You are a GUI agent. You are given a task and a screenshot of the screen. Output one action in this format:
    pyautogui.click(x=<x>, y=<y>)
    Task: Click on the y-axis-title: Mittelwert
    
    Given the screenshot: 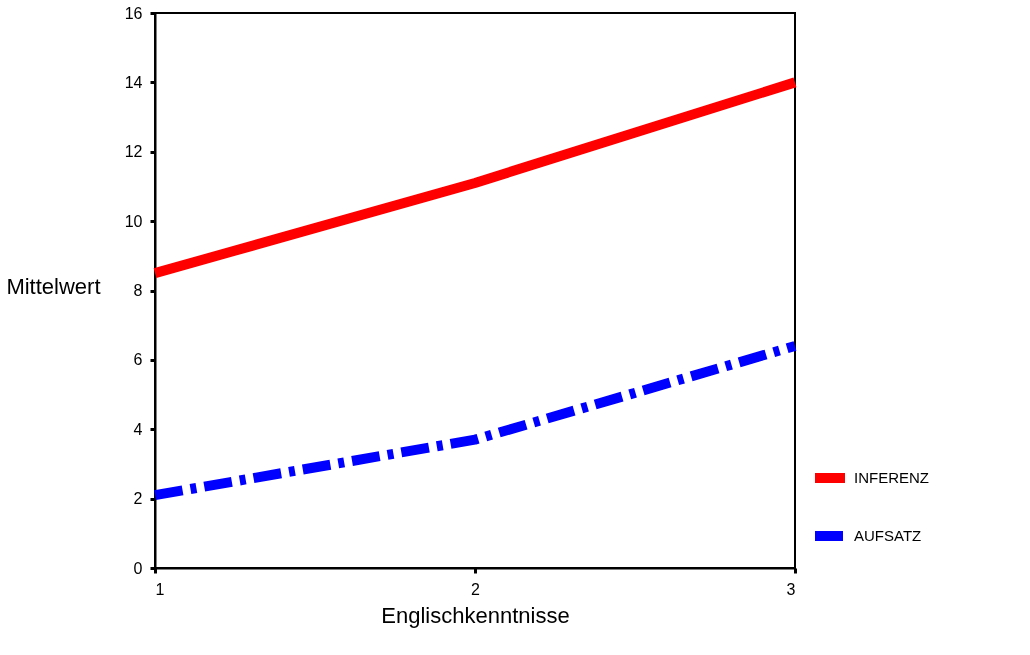 What is the action you would take?
    pyautogui.click(x=53, y=286)
    